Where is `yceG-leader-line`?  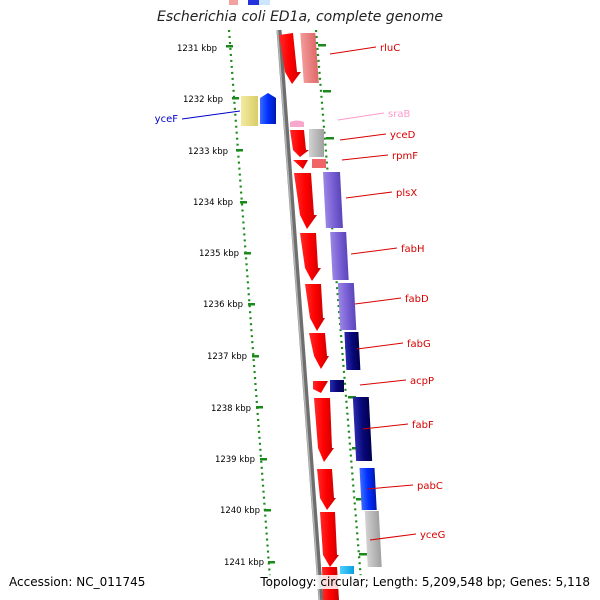
yceG-leader-line is located at coordinates (393, 537).